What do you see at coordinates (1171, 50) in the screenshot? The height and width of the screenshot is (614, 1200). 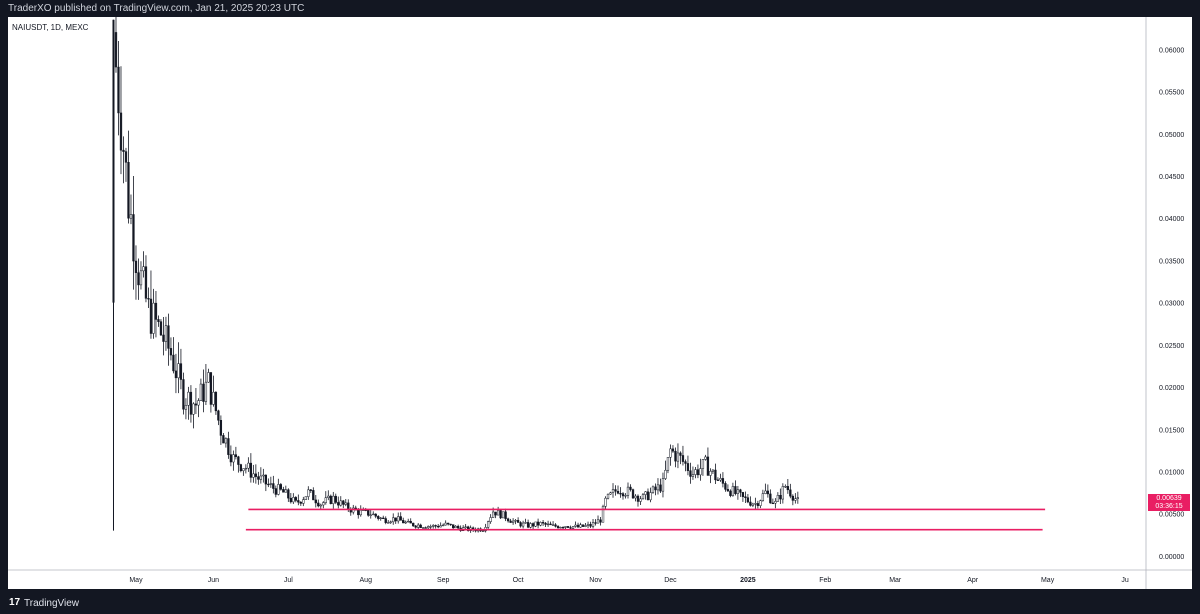 I see `y-tick-label: 0.06000` at bounding box center [1171, 50].